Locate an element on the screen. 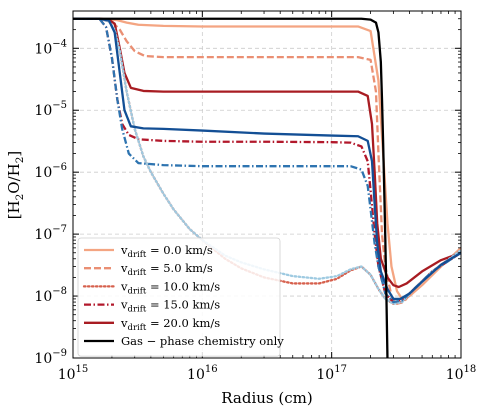 The image size is (484, 420). y-tick-label: 10⁻⁶ is located at coordinates (50, 171).